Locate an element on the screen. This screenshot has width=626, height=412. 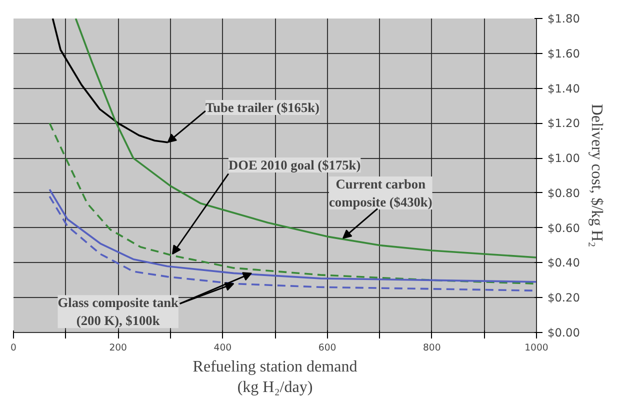
annotation: DOE 2010 goal ($175k) is located at coordinates (294, 165).